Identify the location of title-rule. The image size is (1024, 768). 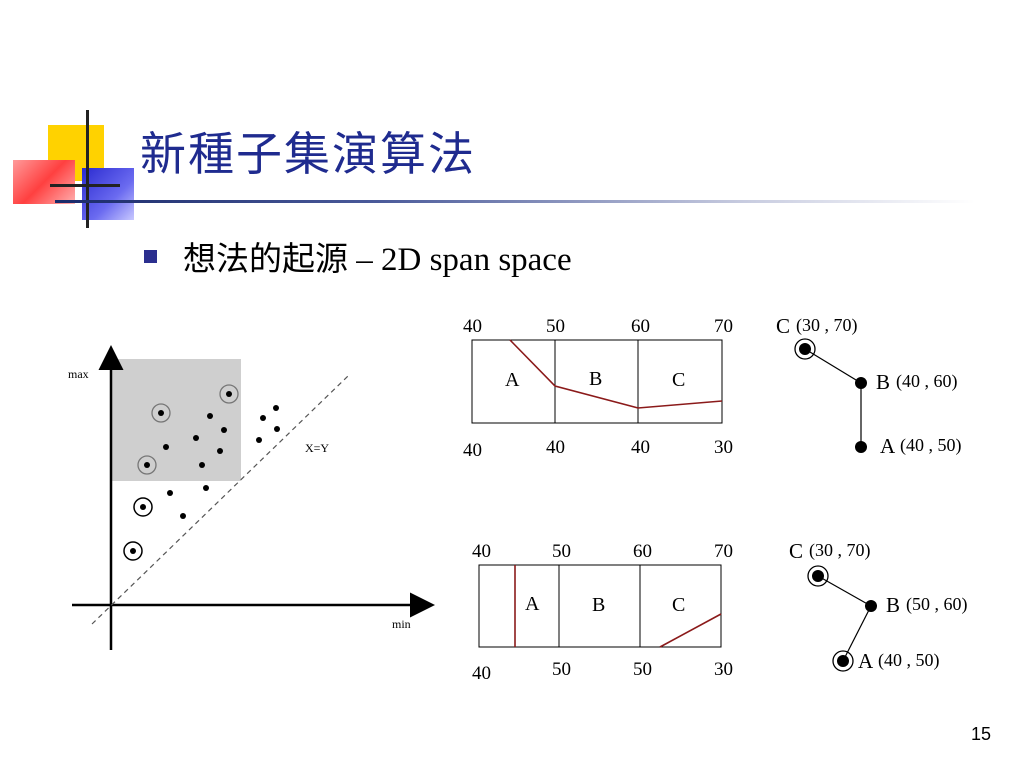
(515, 201).